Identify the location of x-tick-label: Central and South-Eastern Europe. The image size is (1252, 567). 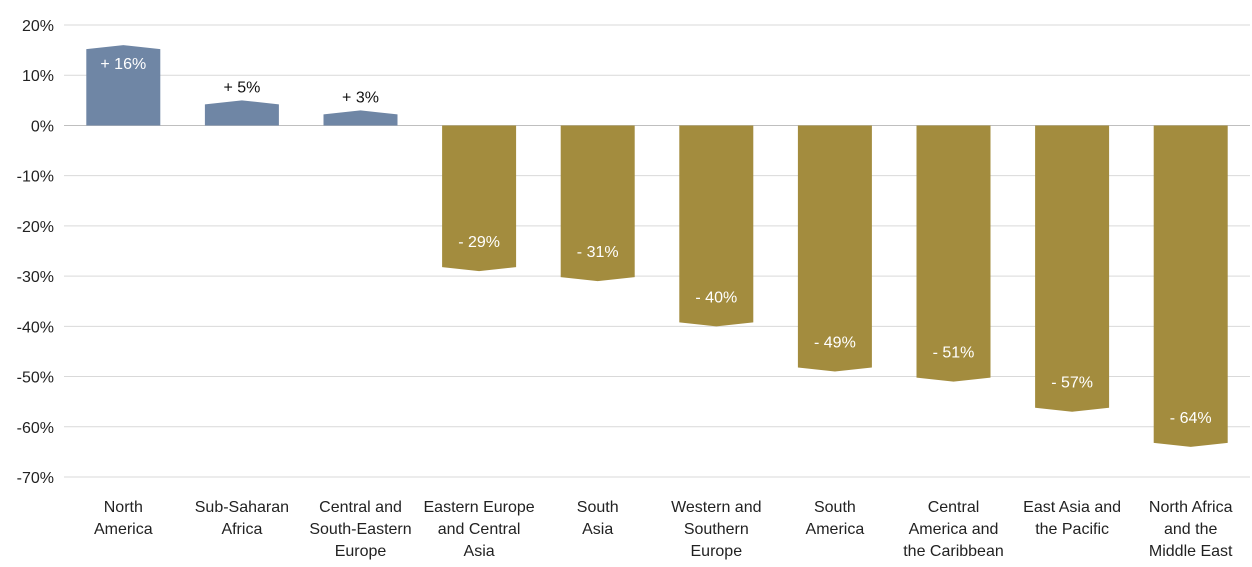
(360, 529).